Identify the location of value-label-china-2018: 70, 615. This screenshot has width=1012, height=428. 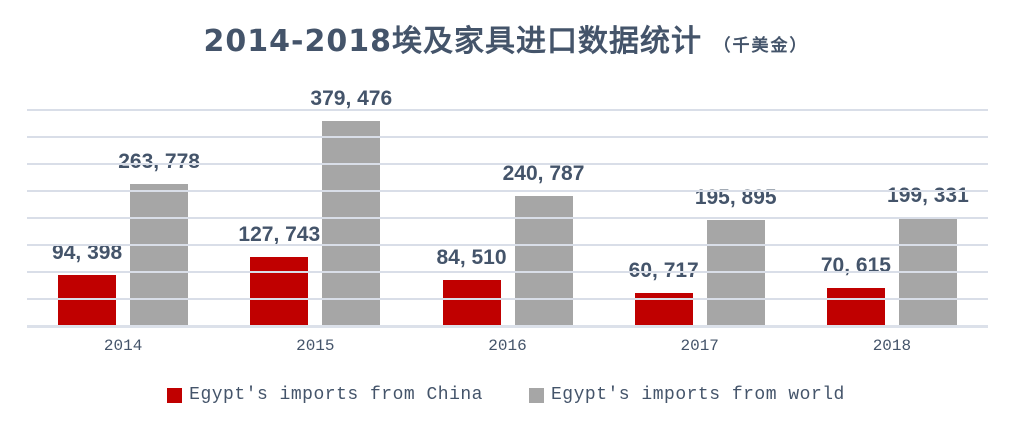
(855, 265).